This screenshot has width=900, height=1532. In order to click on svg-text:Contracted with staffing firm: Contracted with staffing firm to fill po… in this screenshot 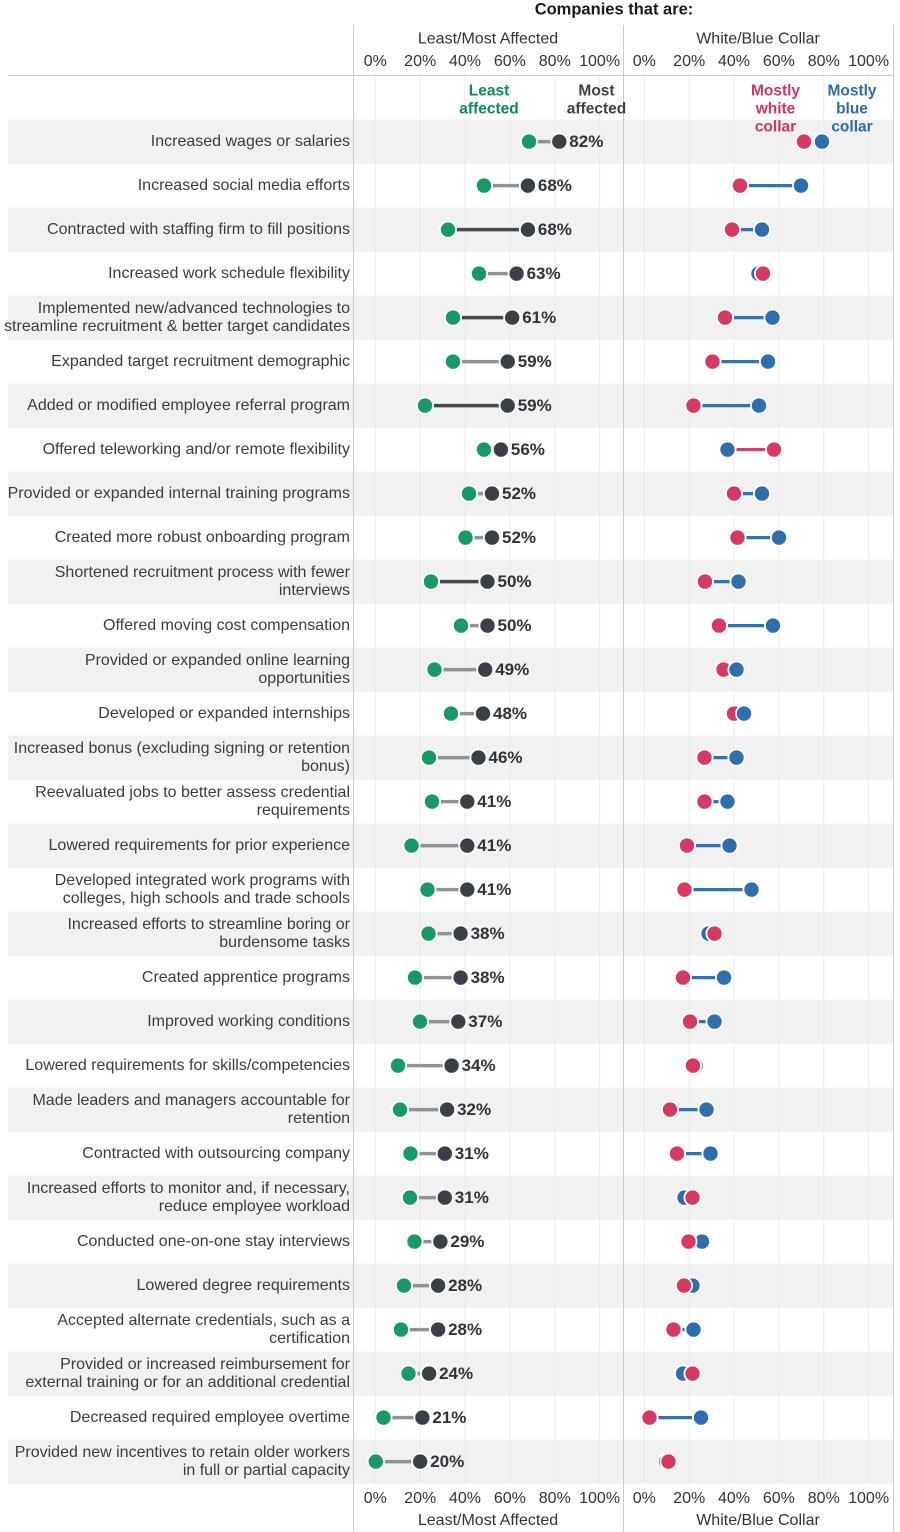, I will do `click(198, 229)`.